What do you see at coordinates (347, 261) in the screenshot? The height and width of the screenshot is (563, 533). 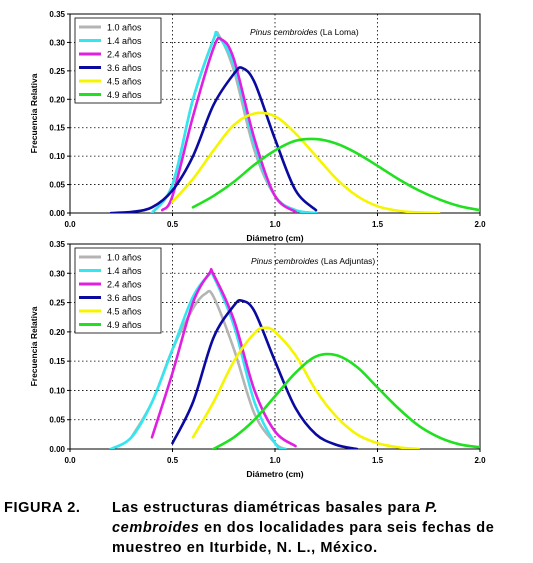 I see `annotation-locality: (Las Adjuntas)` at bounding box center [347, 261].